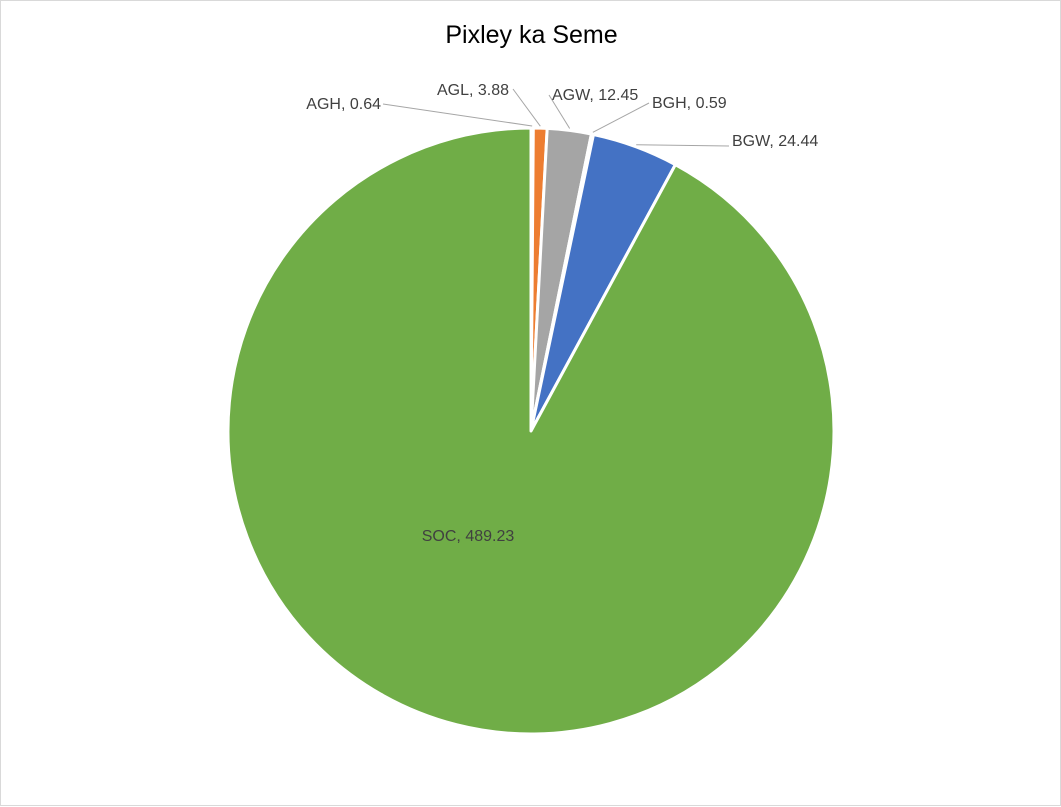 The image size is (1061, 807). Describe the element at coordinates (689, 103) in the screenshot. I see `data-label-bgh: BGH, 0.59` at that location.